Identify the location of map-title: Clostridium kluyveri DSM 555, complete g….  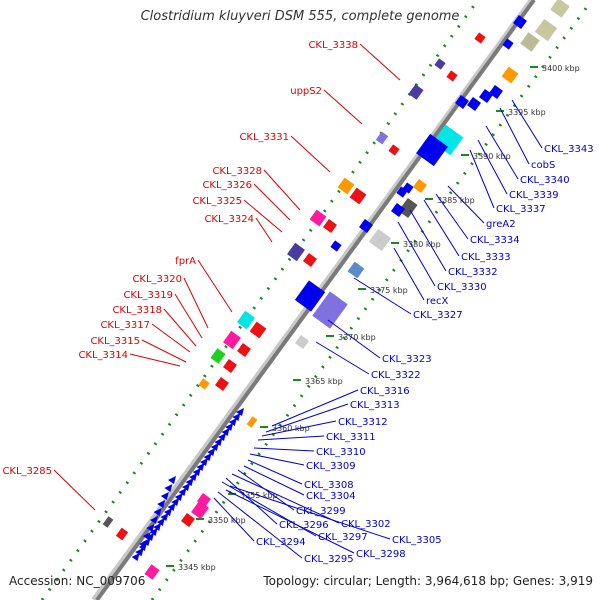
(300, 16).